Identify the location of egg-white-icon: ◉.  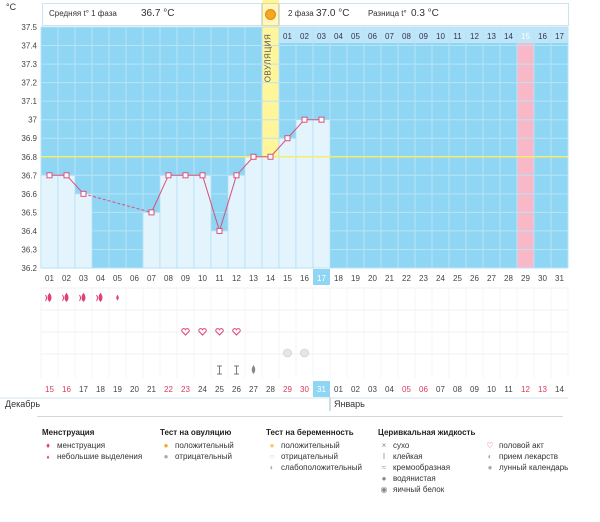
(384, 489).